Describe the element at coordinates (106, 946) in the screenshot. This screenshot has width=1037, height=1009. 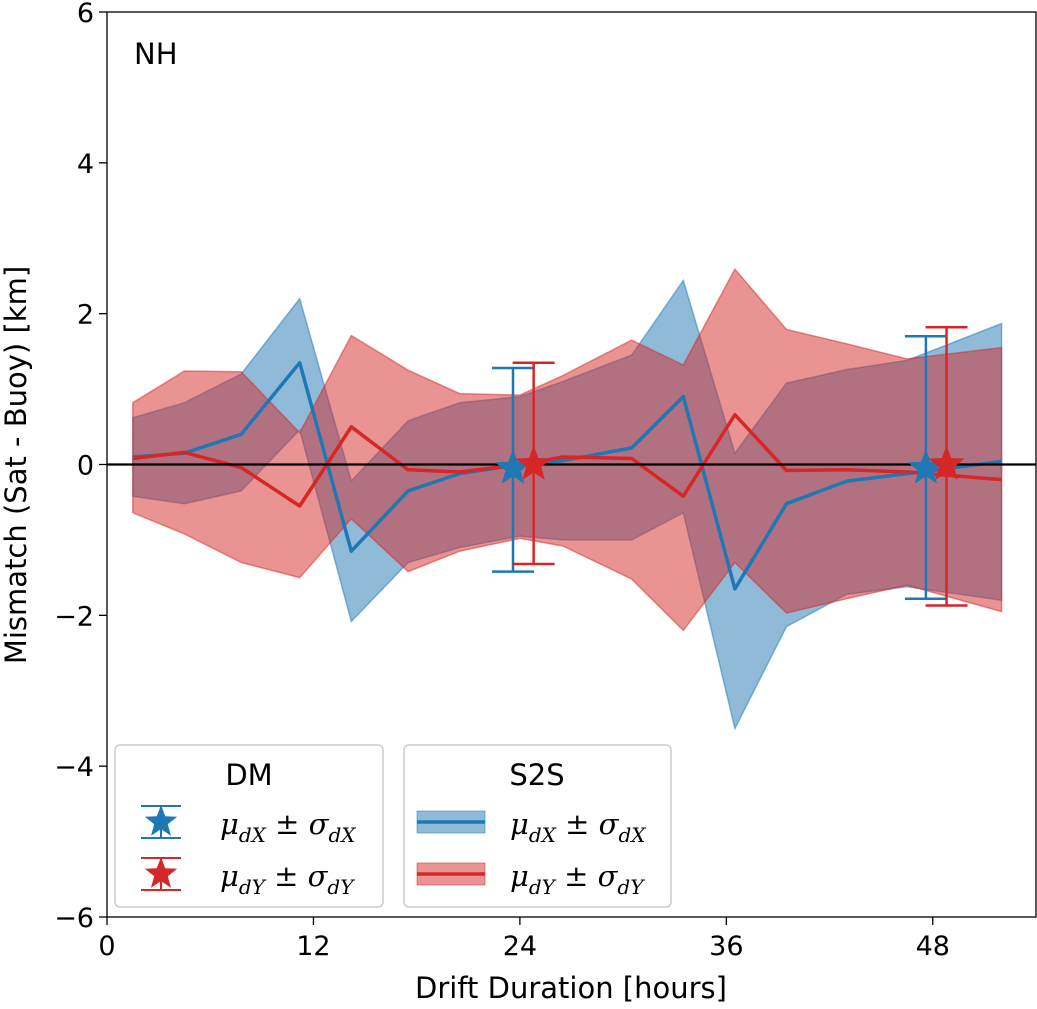
I see `x-tick-label: 0` at that location.